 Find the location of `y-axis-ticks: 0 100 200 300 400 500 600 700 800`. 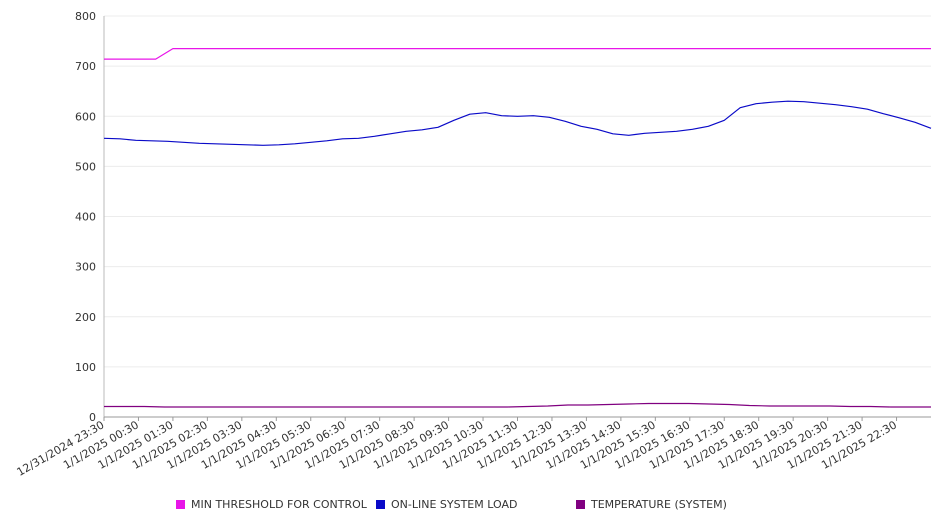

y-axis-ticks: 0 100 200 300 400 500 600 700 800 is located at coordinates (85, 217).